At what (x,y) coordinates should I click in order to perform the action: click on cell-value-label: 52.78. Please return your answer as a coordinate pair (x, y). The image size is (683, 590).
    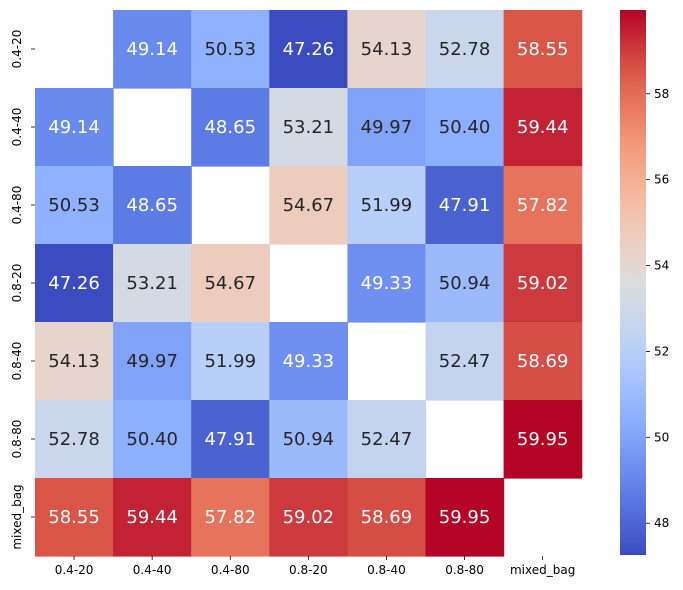
    Looking at the image, I should click on (74, 439).